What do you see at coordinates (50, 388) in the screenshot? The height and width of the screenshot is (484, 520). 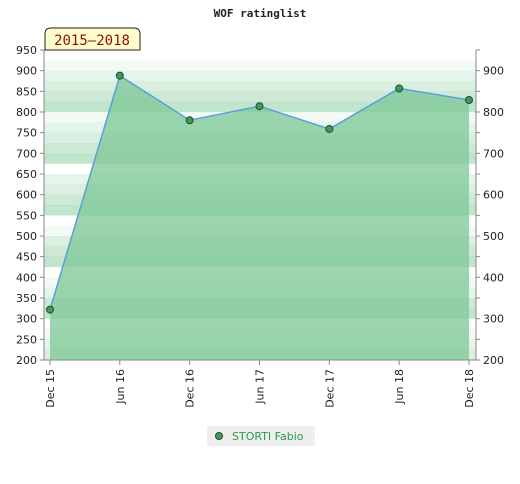 I see `x-tick-label: Dec 15` at bounding box center [50, 388].